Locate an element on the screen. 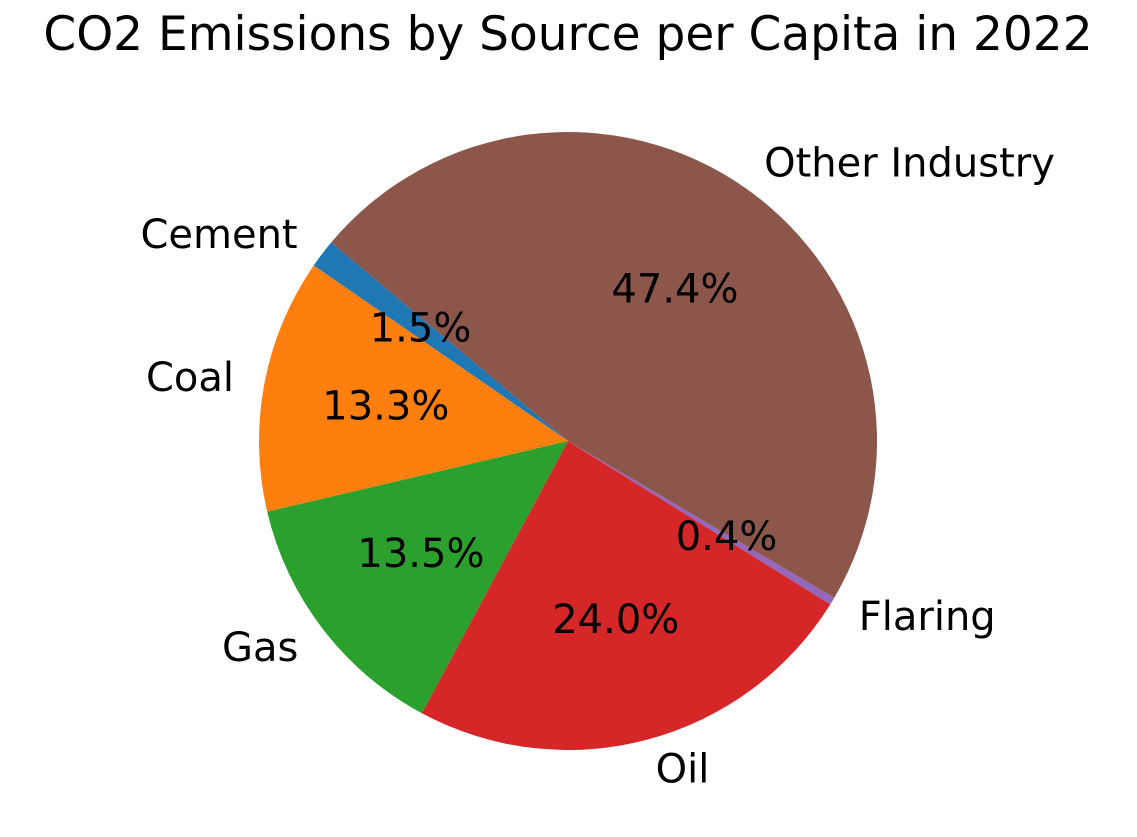 The image size is (1137, 837). percent-label: 0.4% is located at coordinates (727, 537).